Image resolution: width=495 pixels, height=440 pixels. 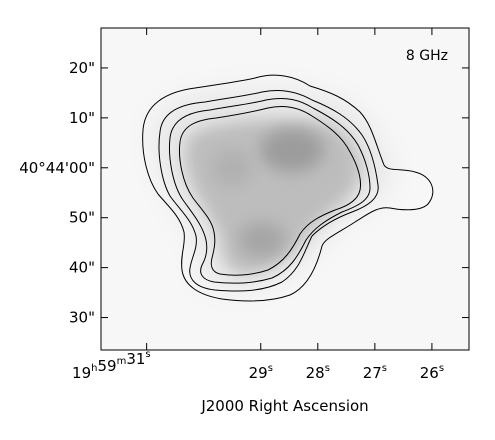 What do you see at coordinates (82, 218) in the screenshot?
I see `y-tick-label: 50"` at bounding box center [82, 218].